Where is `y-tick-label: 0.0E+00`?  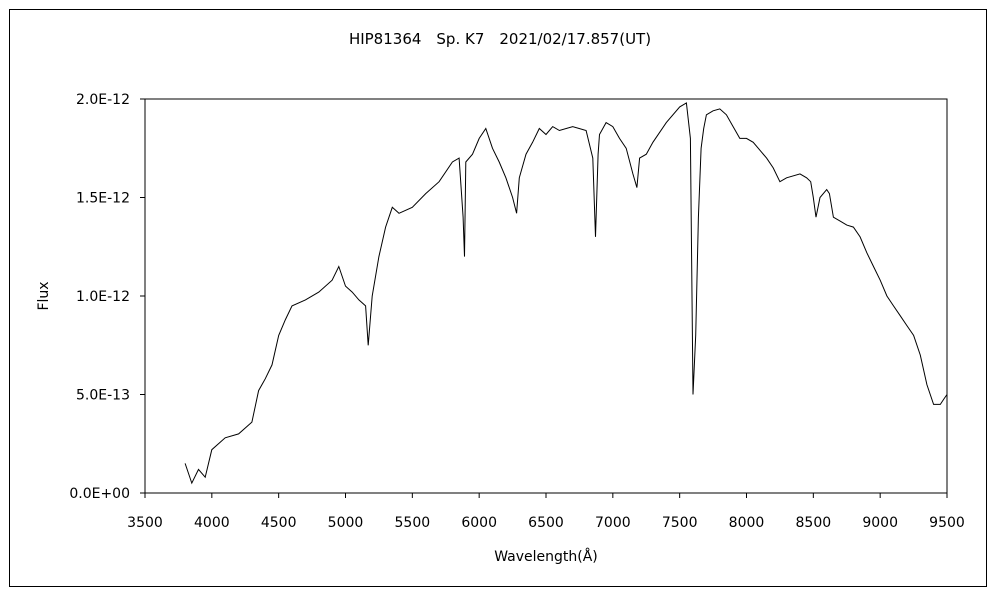 y-tick-label: 0.0E+00 is located at coordinates (99, 494).